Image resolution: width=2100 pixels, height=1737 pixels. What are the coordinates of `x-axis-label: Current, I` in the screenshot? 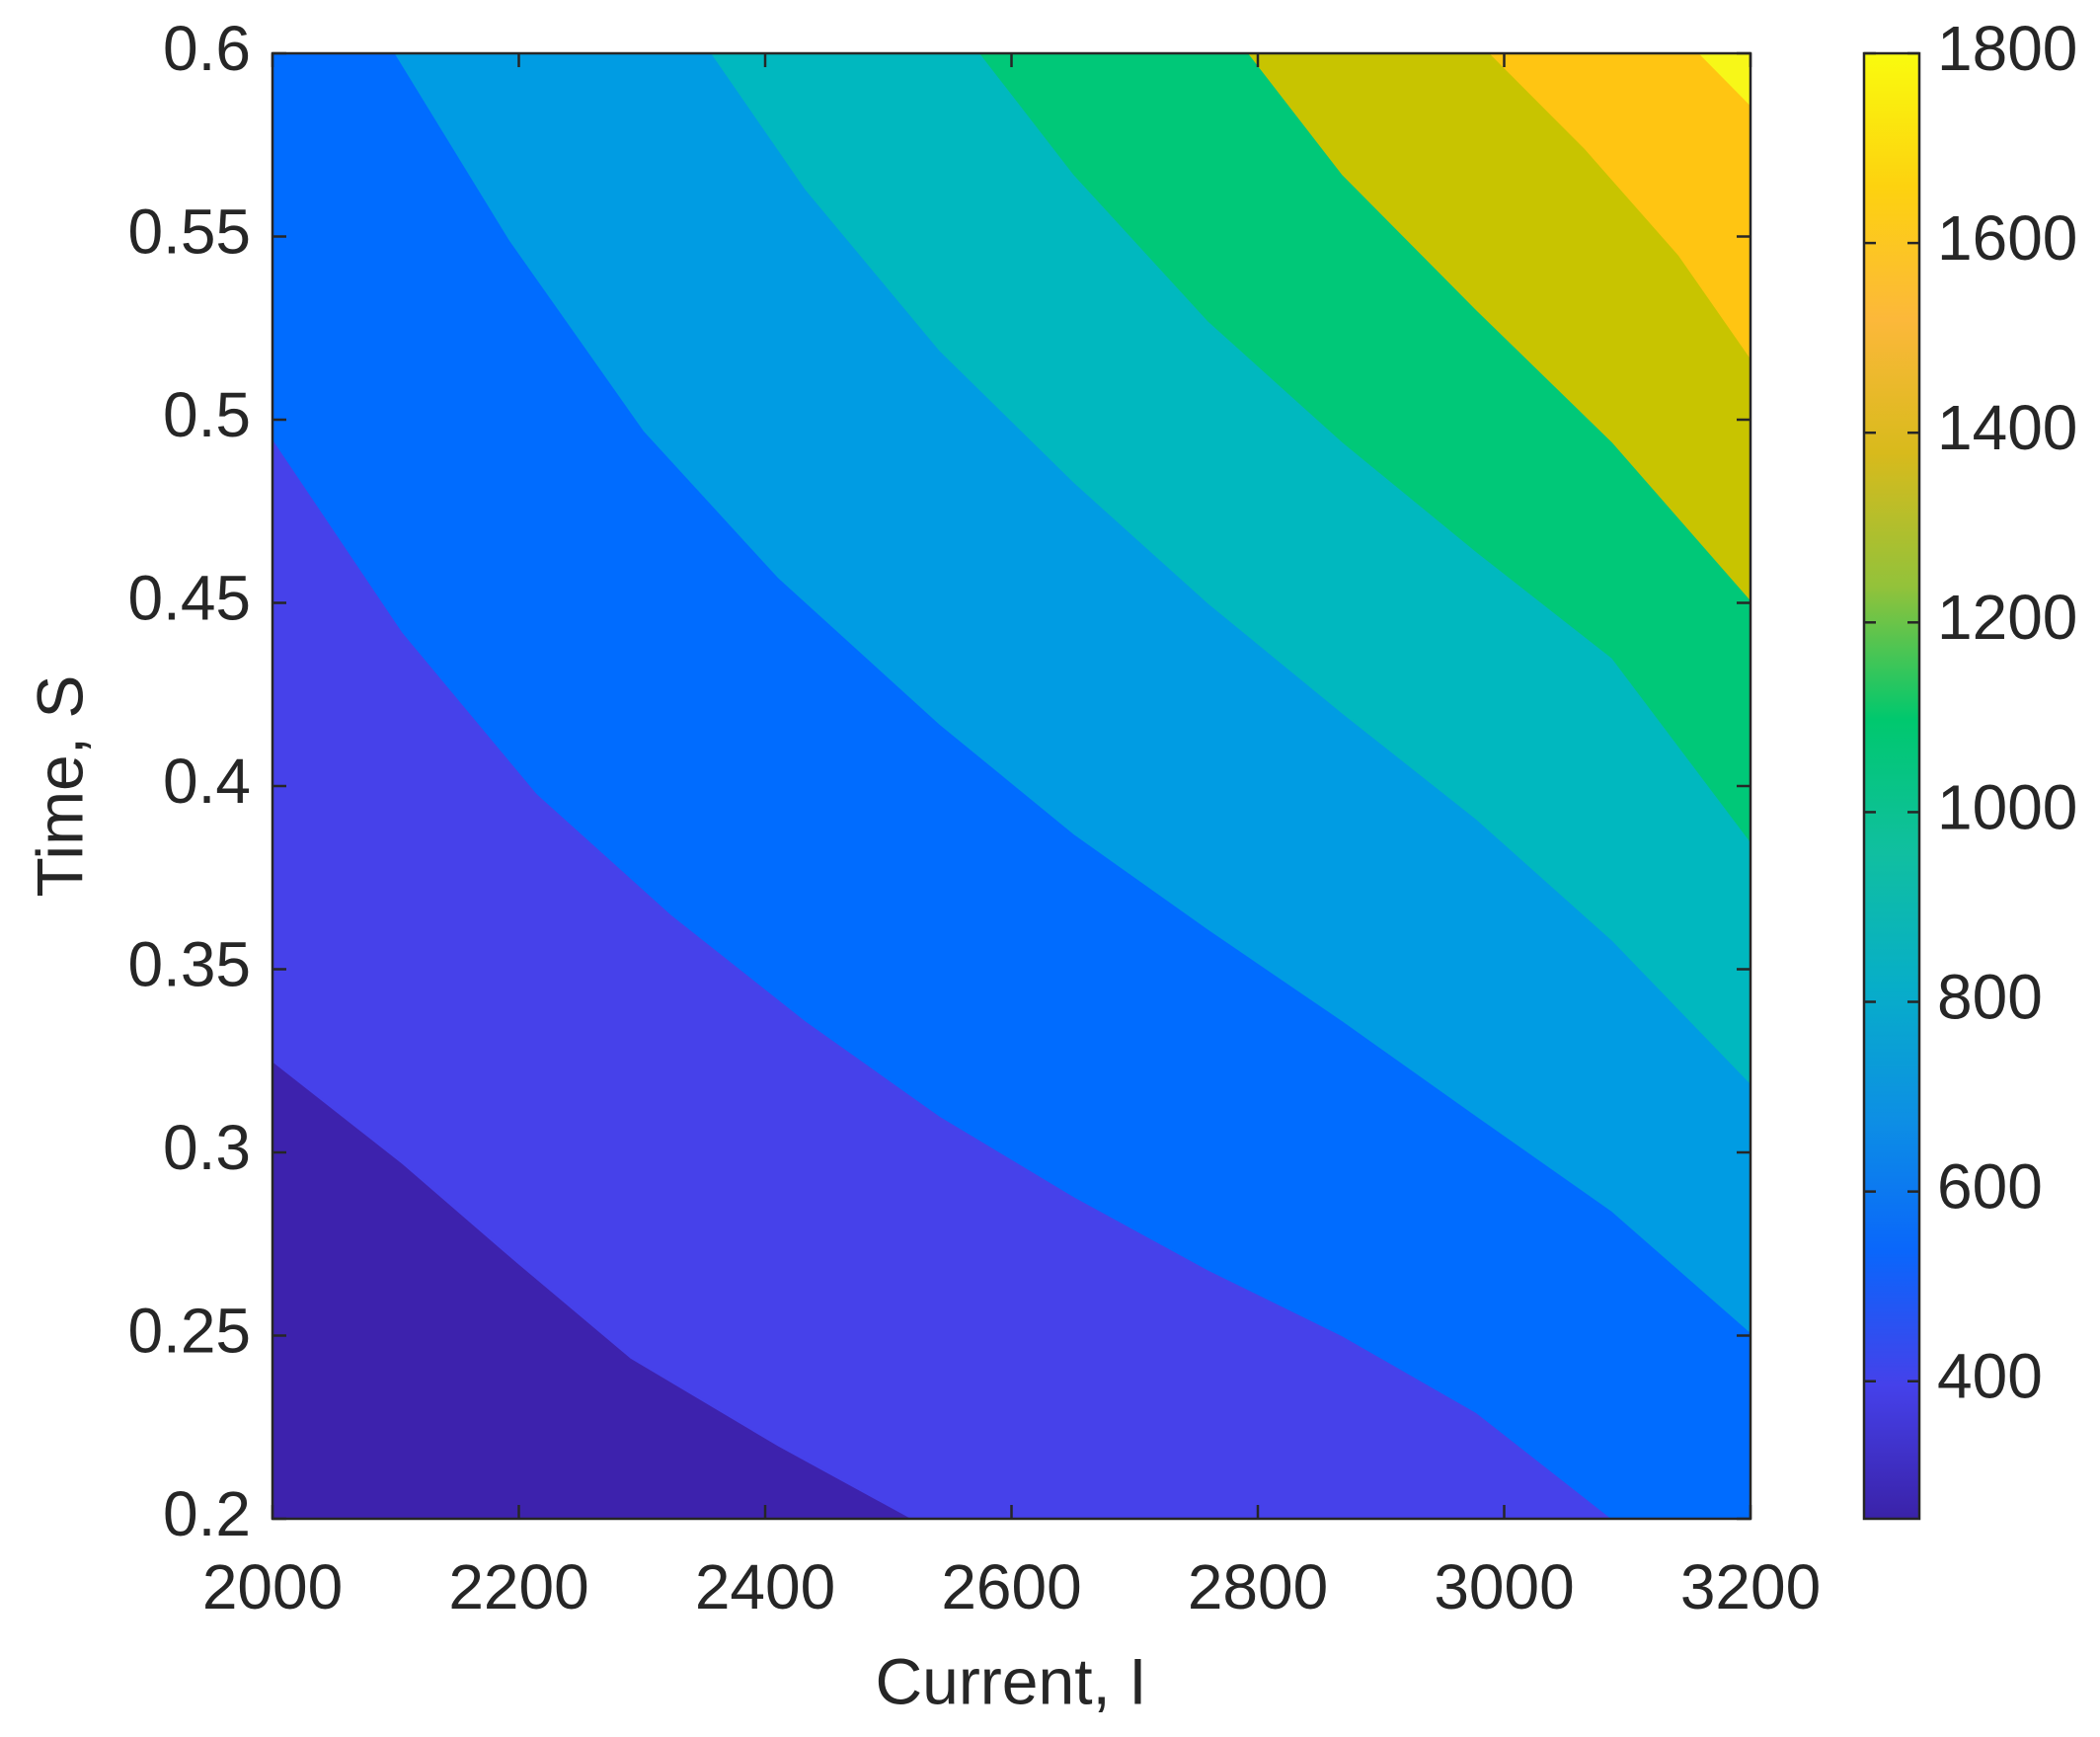 It's located at (1010, 1680).